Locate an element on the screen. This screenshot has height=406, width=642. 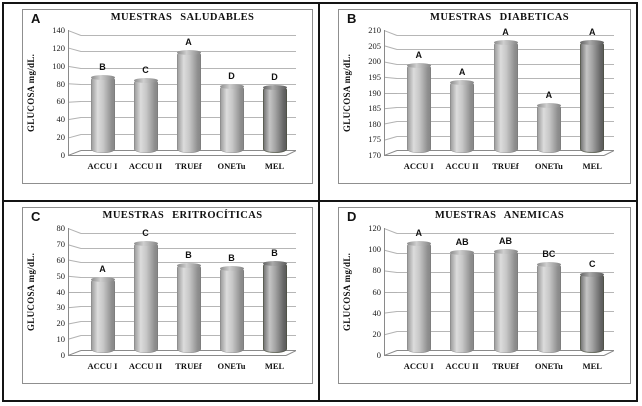
significance-letter: AB is located at coordinates (505, 240).